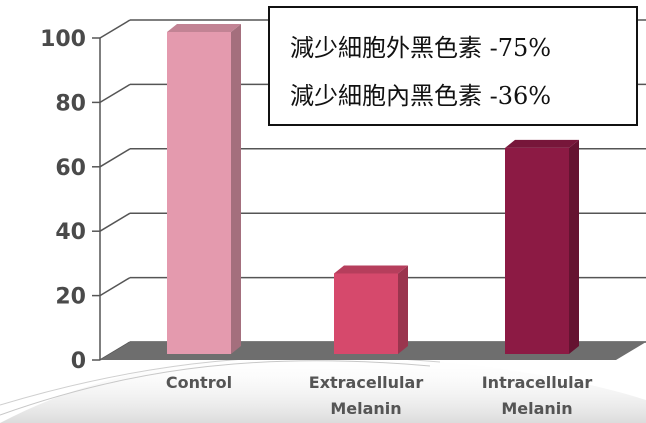 The height and width of the screenshot is (423, 646). Describe the element at coordinates (70, 103) in the screenshot. I see `y-tick-label: 80` at that location.